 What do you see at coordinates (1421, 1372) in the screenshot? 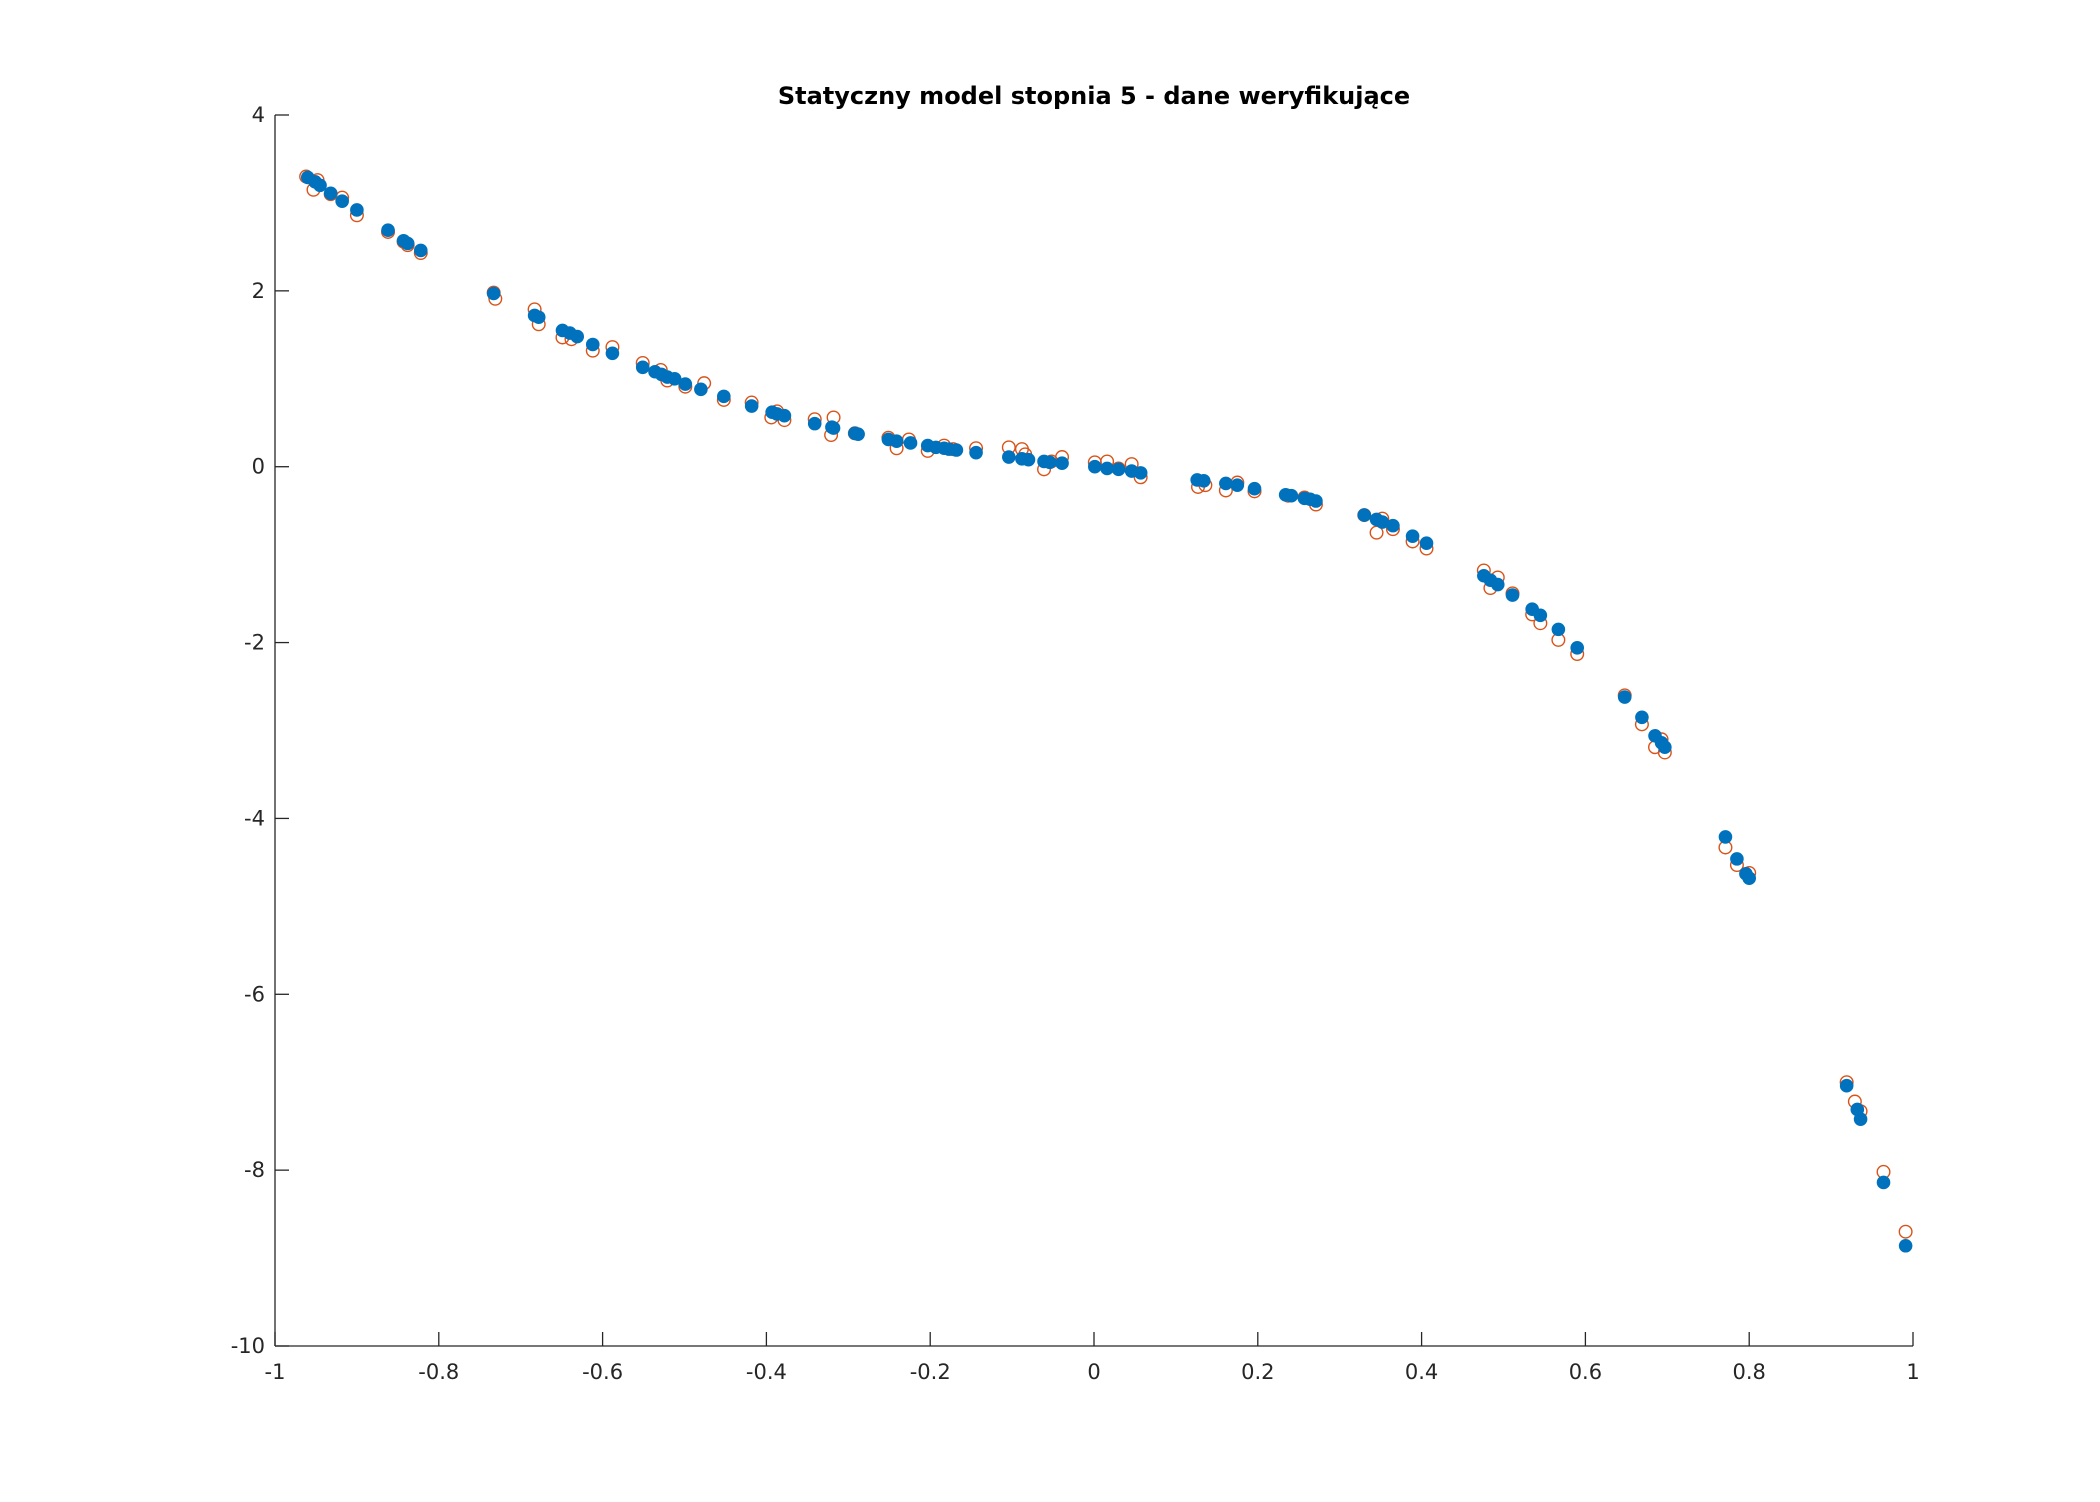
I see `x-tick-label-0p4: 0.4` at bounding box center [1421, 1372].